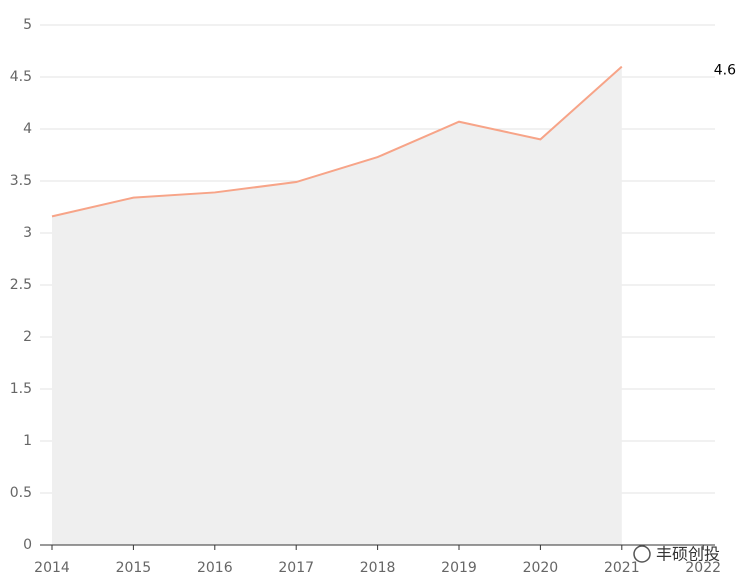 The image size is (747, 586). I want to click on x-tick-label: 2016, so click(215, 568).